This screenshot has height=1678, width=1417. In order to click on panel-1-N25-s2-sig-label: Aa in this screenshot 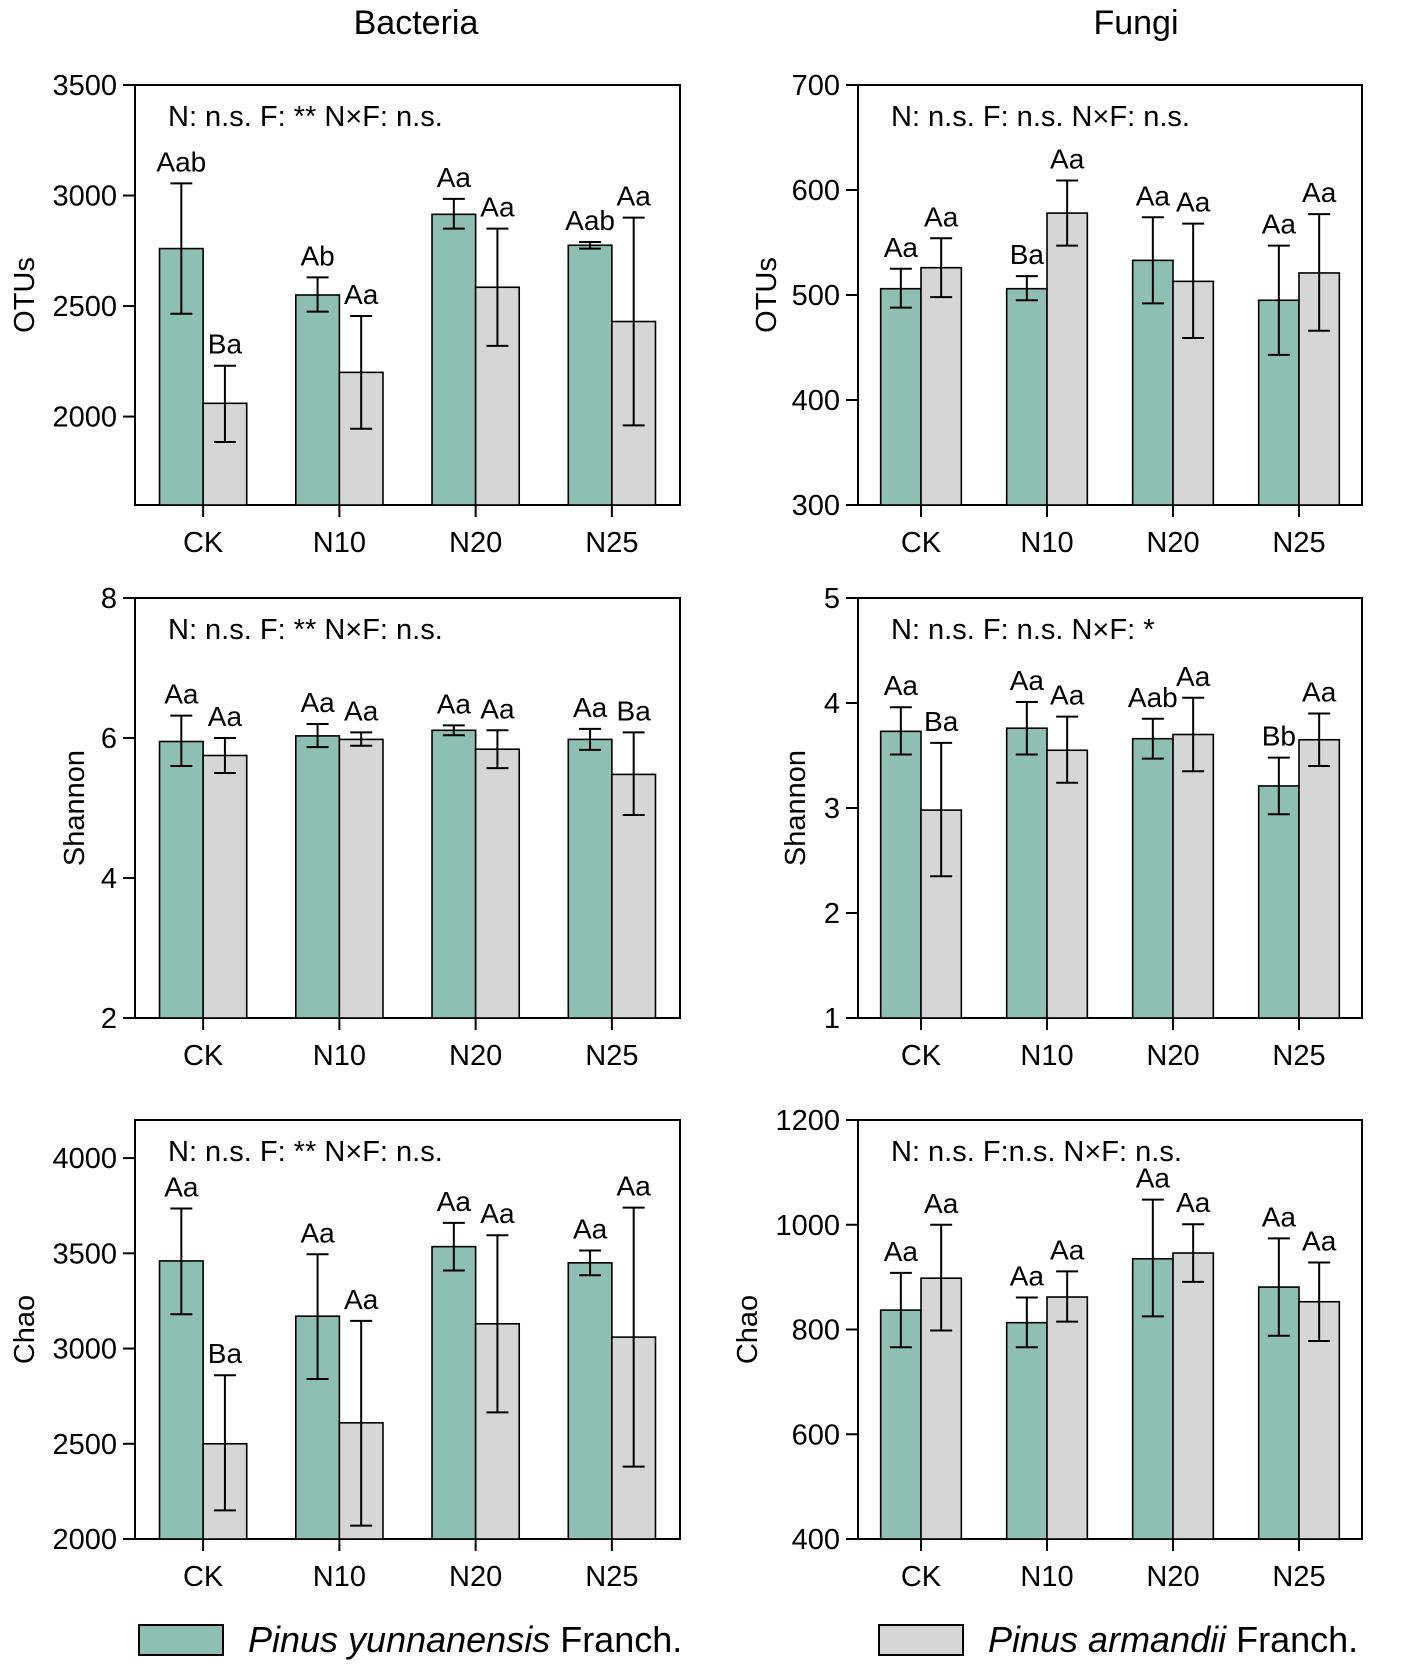, I will do `click(634, 196)`.